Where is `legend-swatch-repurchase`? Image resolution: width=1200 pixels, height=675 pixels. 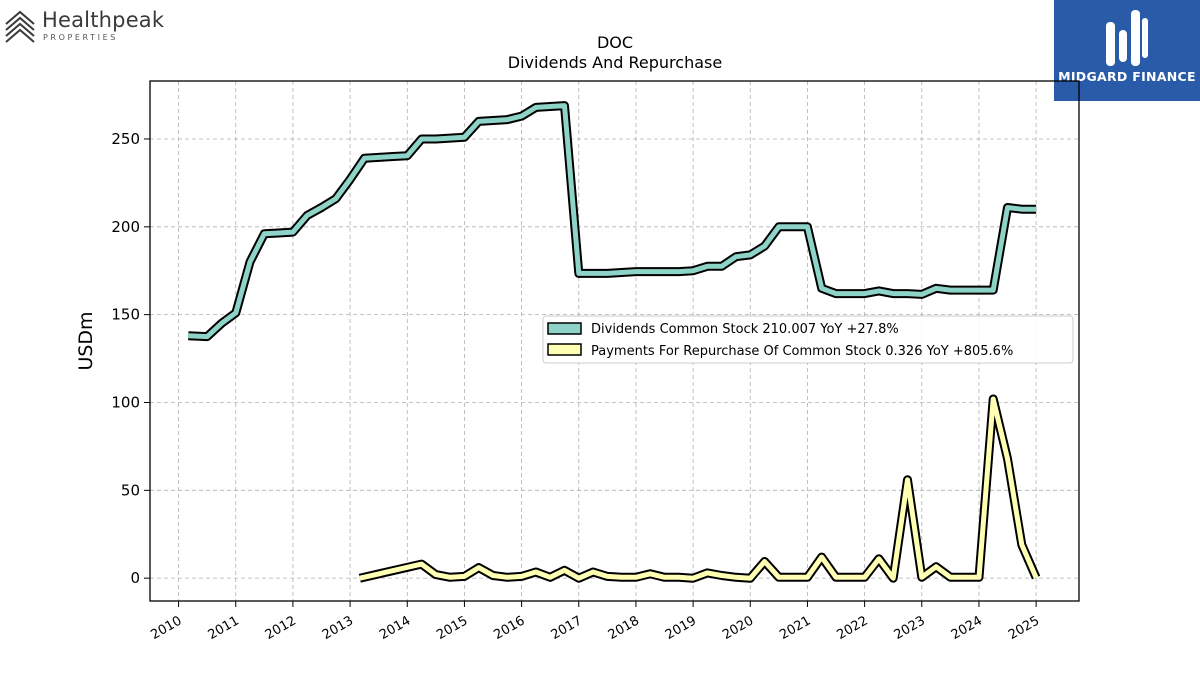 legend-swatch-repurchase is located at coordinates (564, 349).